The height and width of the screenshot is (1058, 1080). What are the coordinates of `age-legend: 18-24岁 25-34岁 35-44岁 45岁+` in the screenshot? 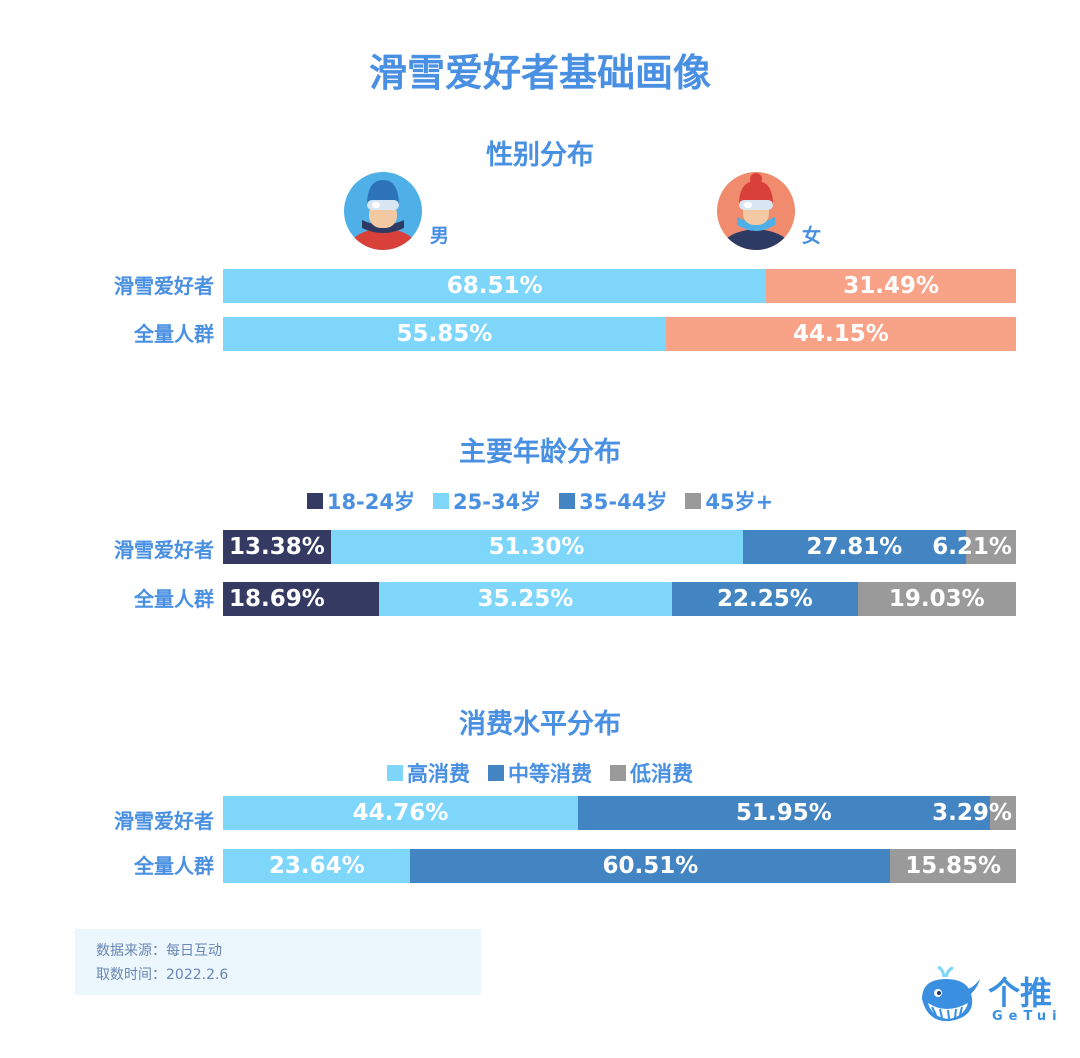 It's located at (540, 501).